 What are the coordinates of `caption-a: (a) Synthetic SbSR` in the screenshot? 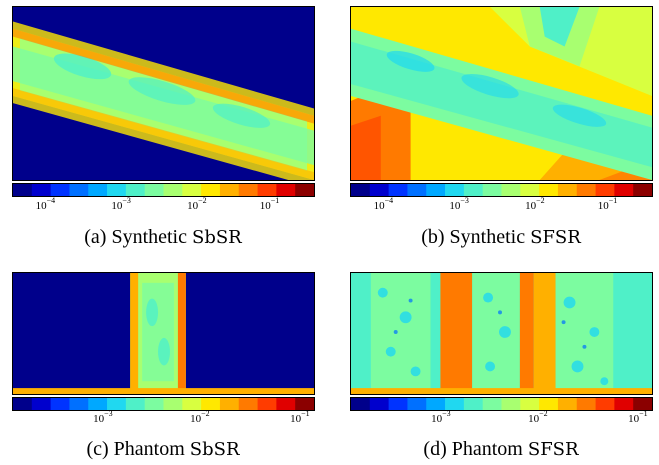 It's located at (163, 237).